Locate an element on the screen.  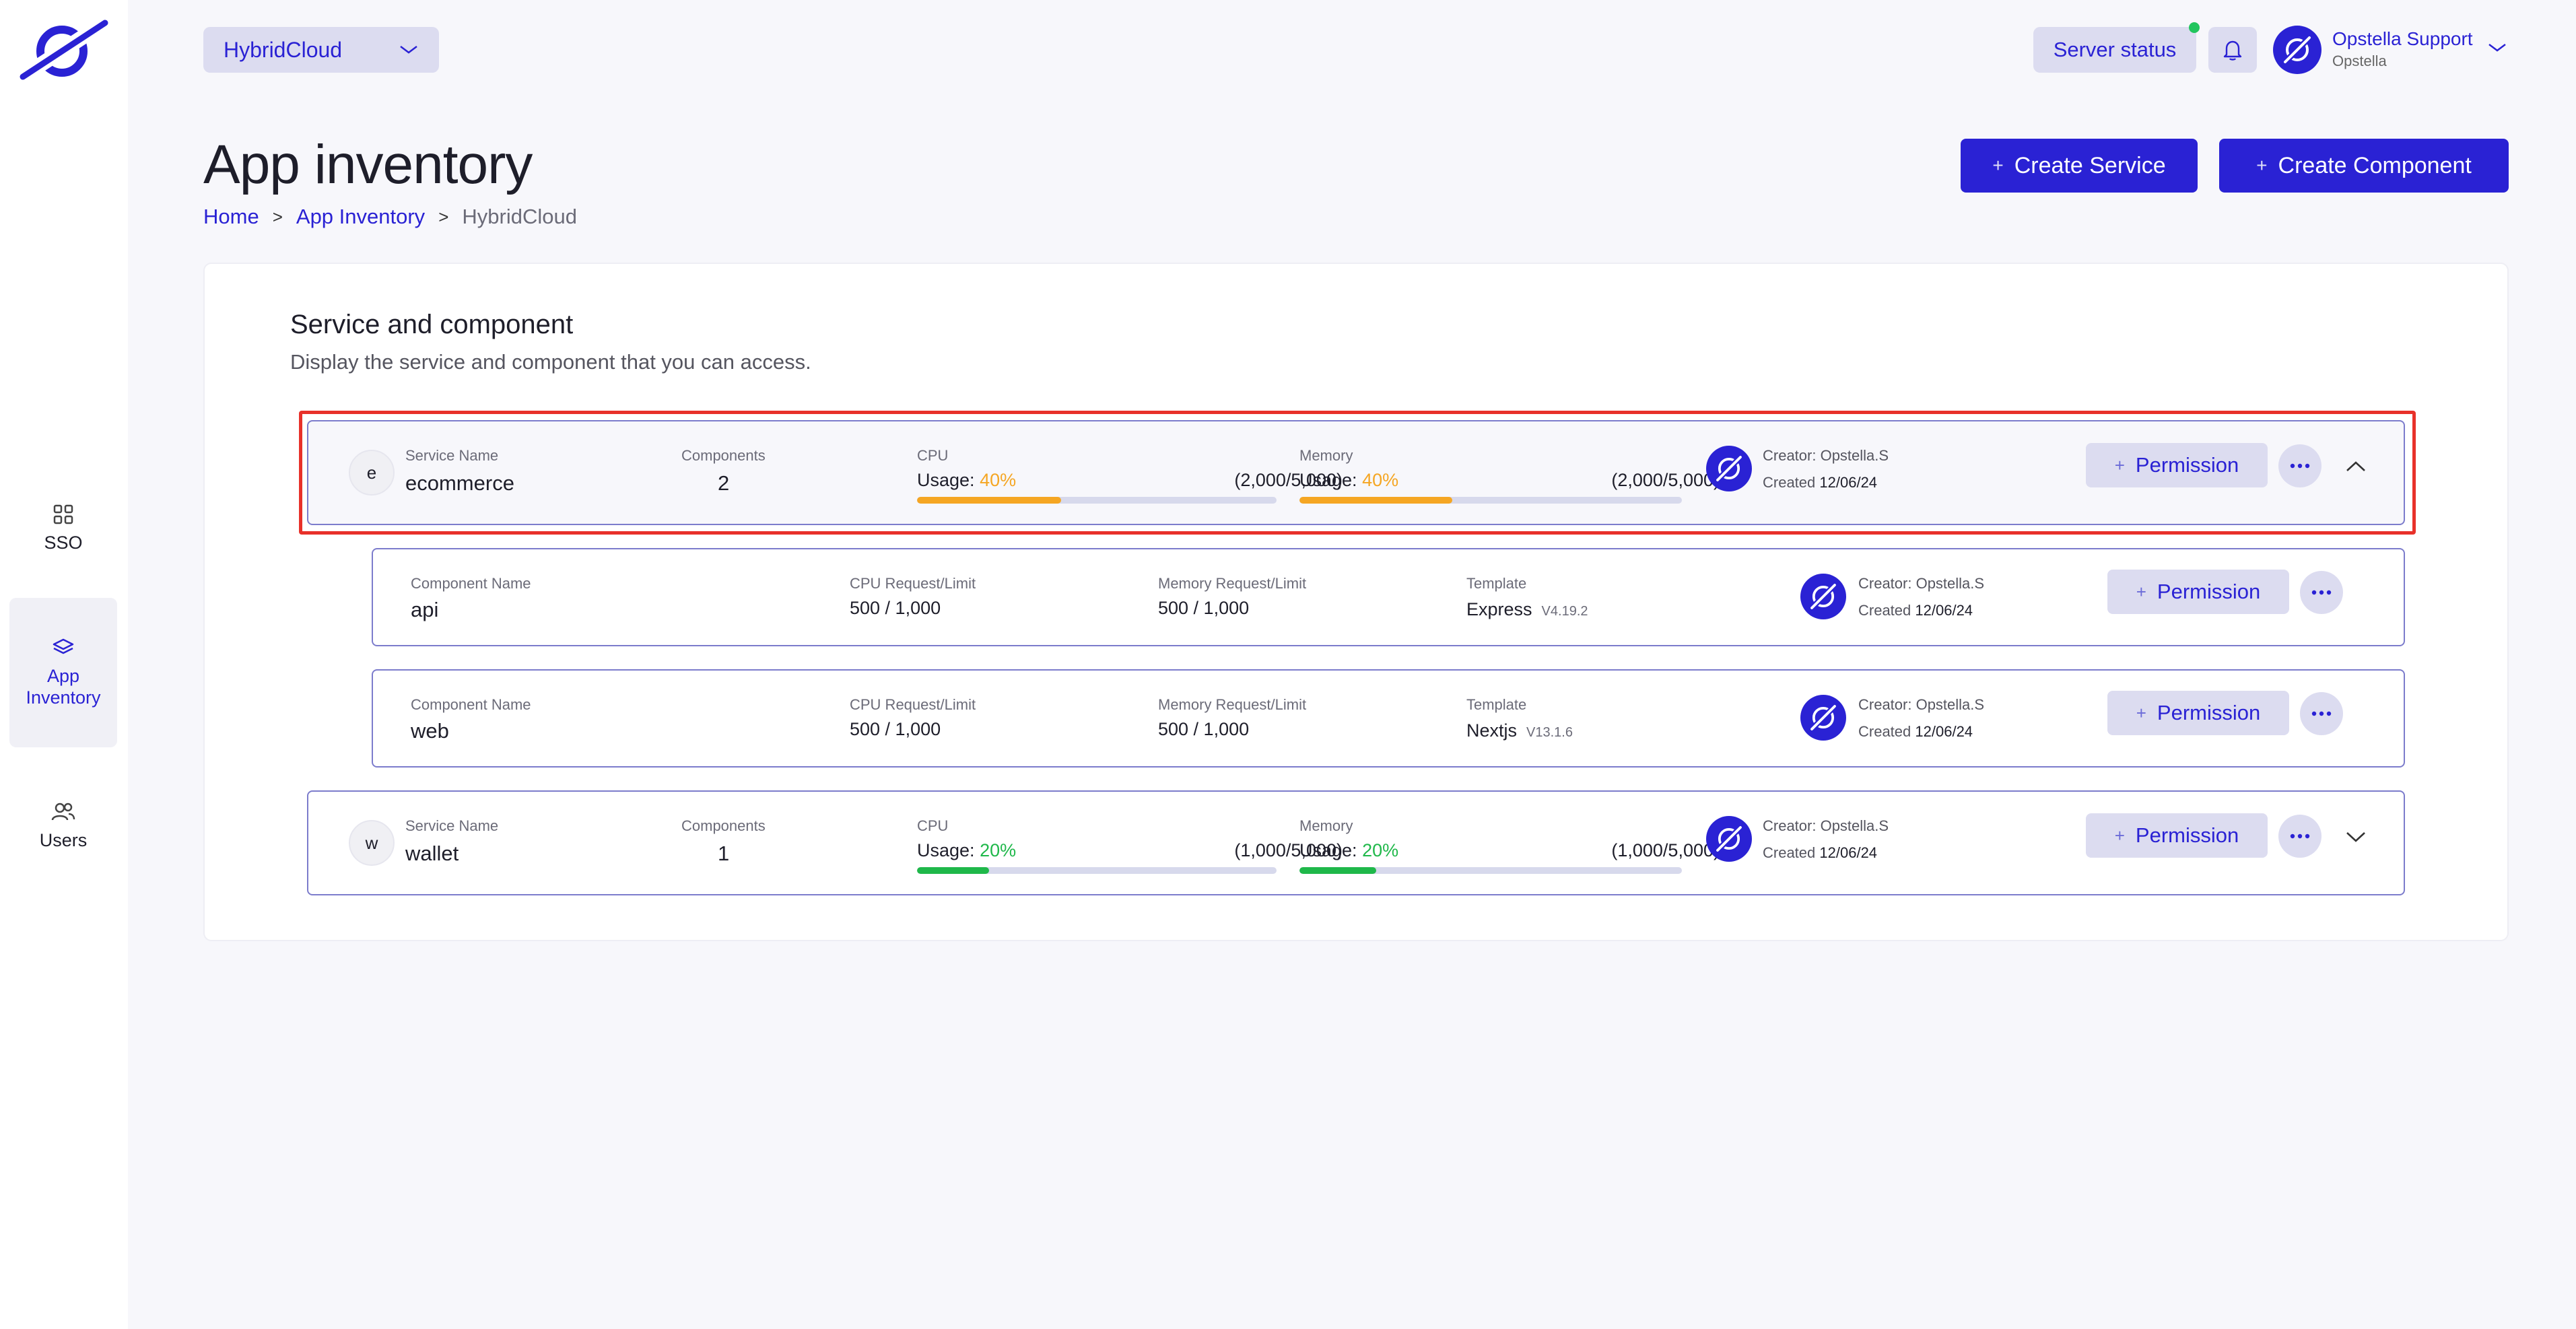
bell-icon is located at coordinates (2232, 51).